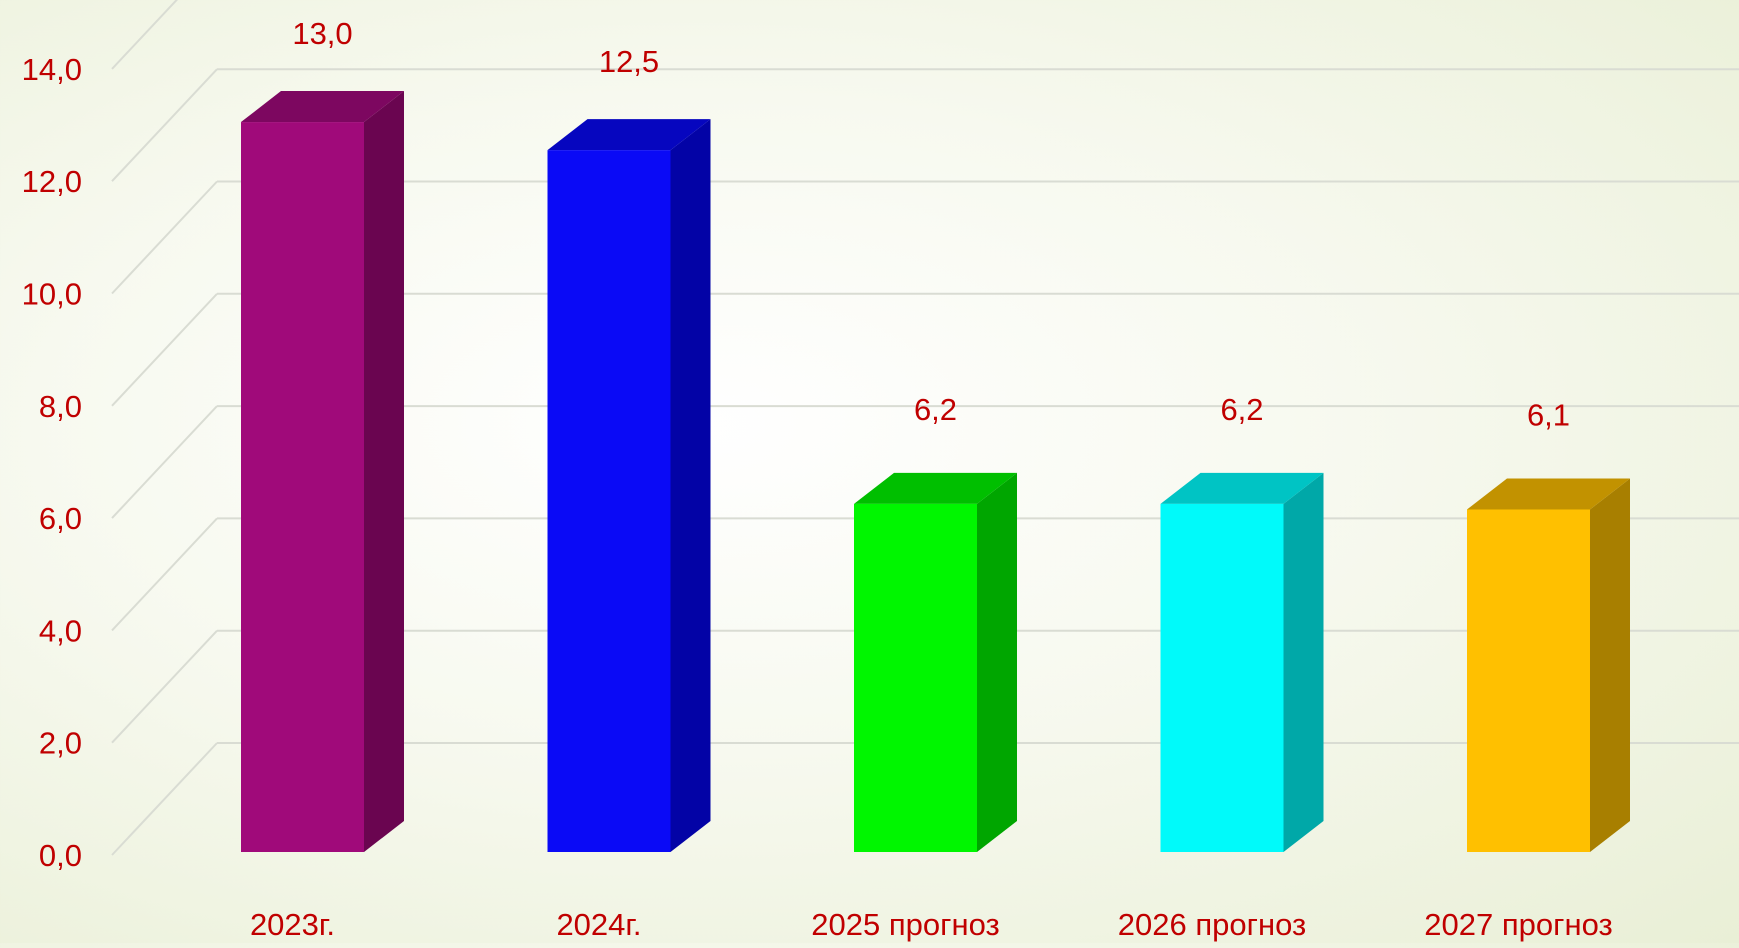 This screenshot has width=1739, height=948. Describe the element at coordinates (60, 406) in the screenshot. I see `y-tick-label: 8,0` at that location.